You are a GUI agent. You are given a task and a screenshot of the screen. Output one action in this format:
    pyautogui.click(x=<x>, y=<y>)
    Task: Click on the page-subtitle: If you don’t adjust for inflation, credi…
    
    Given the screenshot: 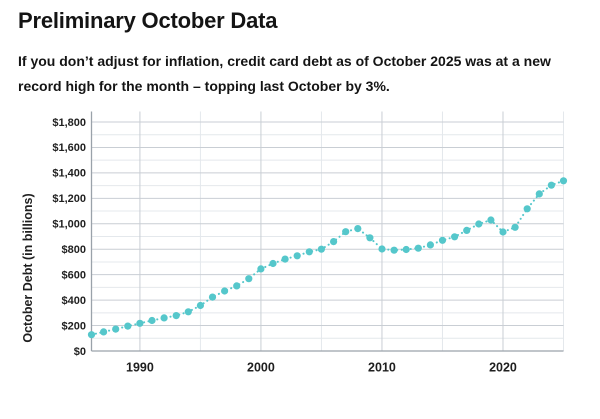 What is the action you would take?
    pyautogui.click(x=284, y=73)
    